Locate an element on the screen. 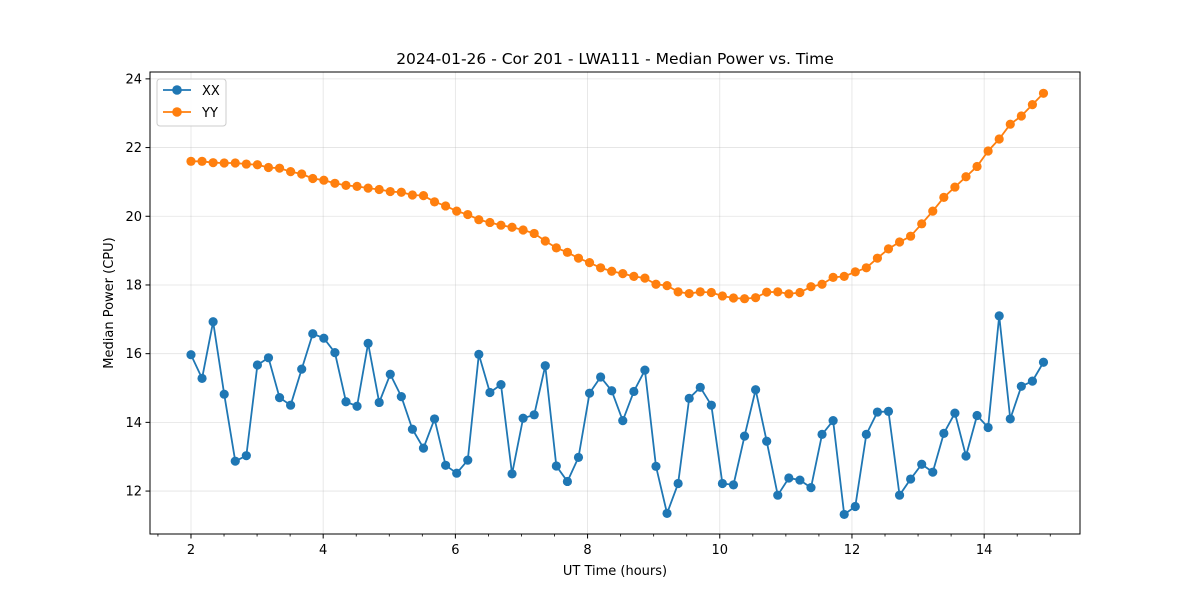 The height and width of the screenshot is (600, 1200). legend-marker-yy is located at coordinates (177, 112).